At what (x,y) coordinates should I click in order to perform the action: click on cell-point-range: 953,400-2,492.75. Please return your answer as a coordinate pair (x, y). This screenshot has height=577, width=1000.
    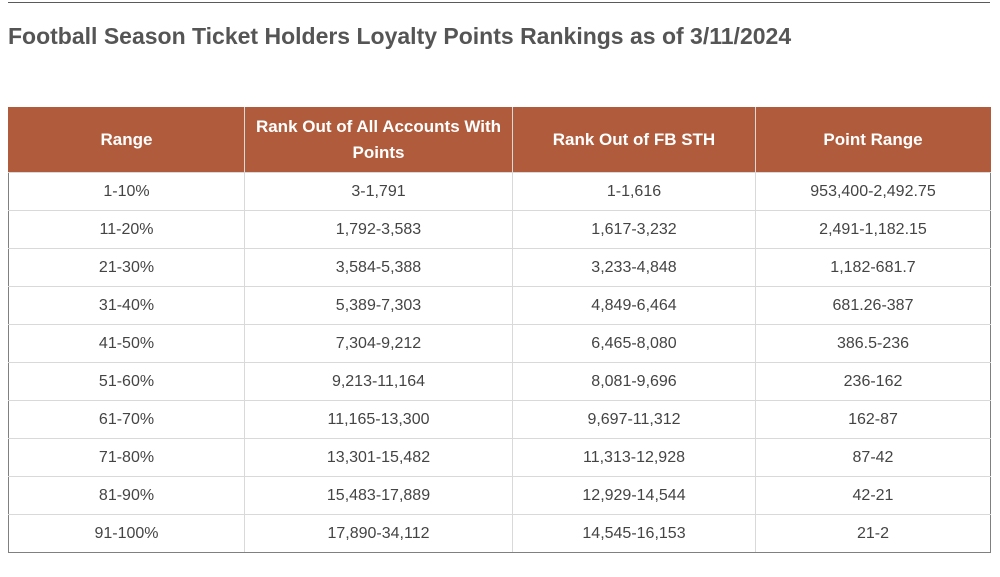
    Looking at the image, I should click on (873, 191).